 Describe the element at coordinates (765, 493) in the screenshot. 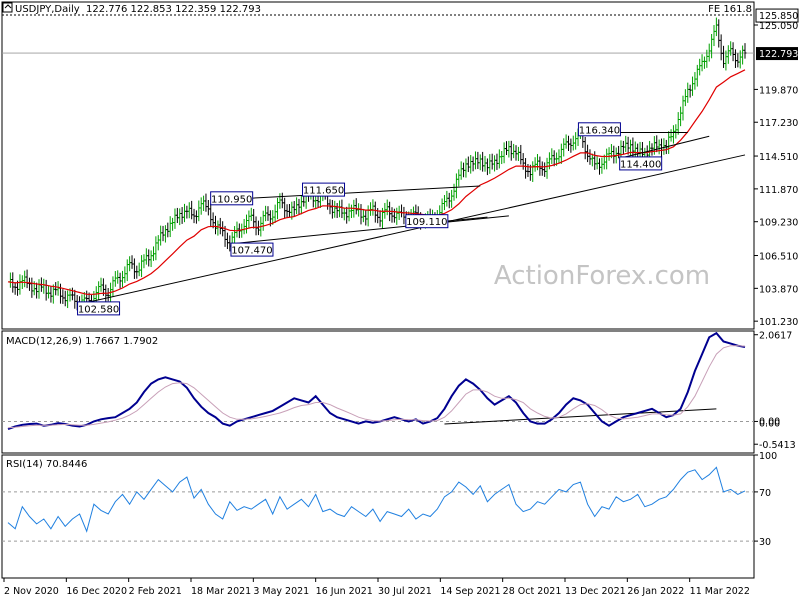

I see `rsi-y-tick-label: 70` at that location.